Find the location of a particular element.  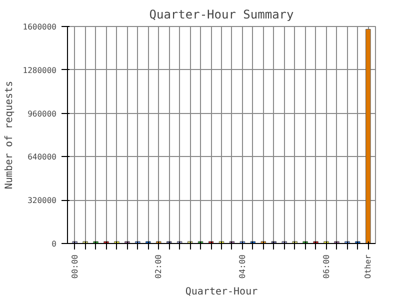

y-tick-label: 1600000 is located at coordinates (39, 27).